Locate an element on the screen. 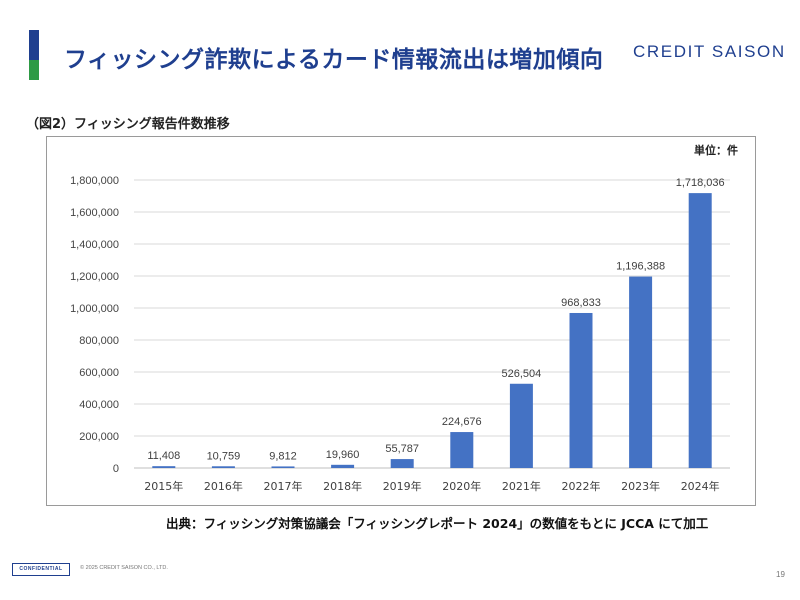 This screenshot has width=800, height=600. x-tick-label: 2021年 is located at coordinates (521, 486).